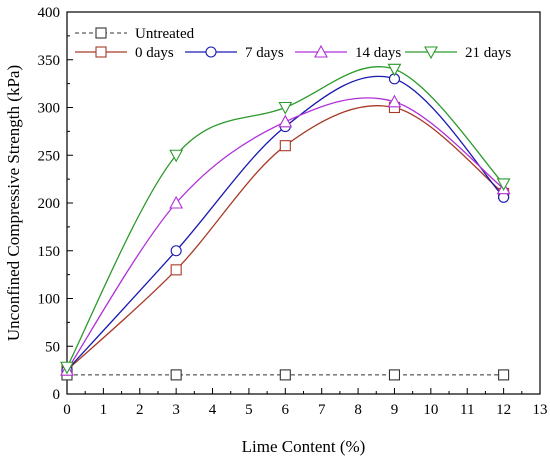 The image size is (550, 459). What do you see at coordinates (104, 410) in the screenshot?
I see `x-tick-label: 1` at bounding box center [104, 410].